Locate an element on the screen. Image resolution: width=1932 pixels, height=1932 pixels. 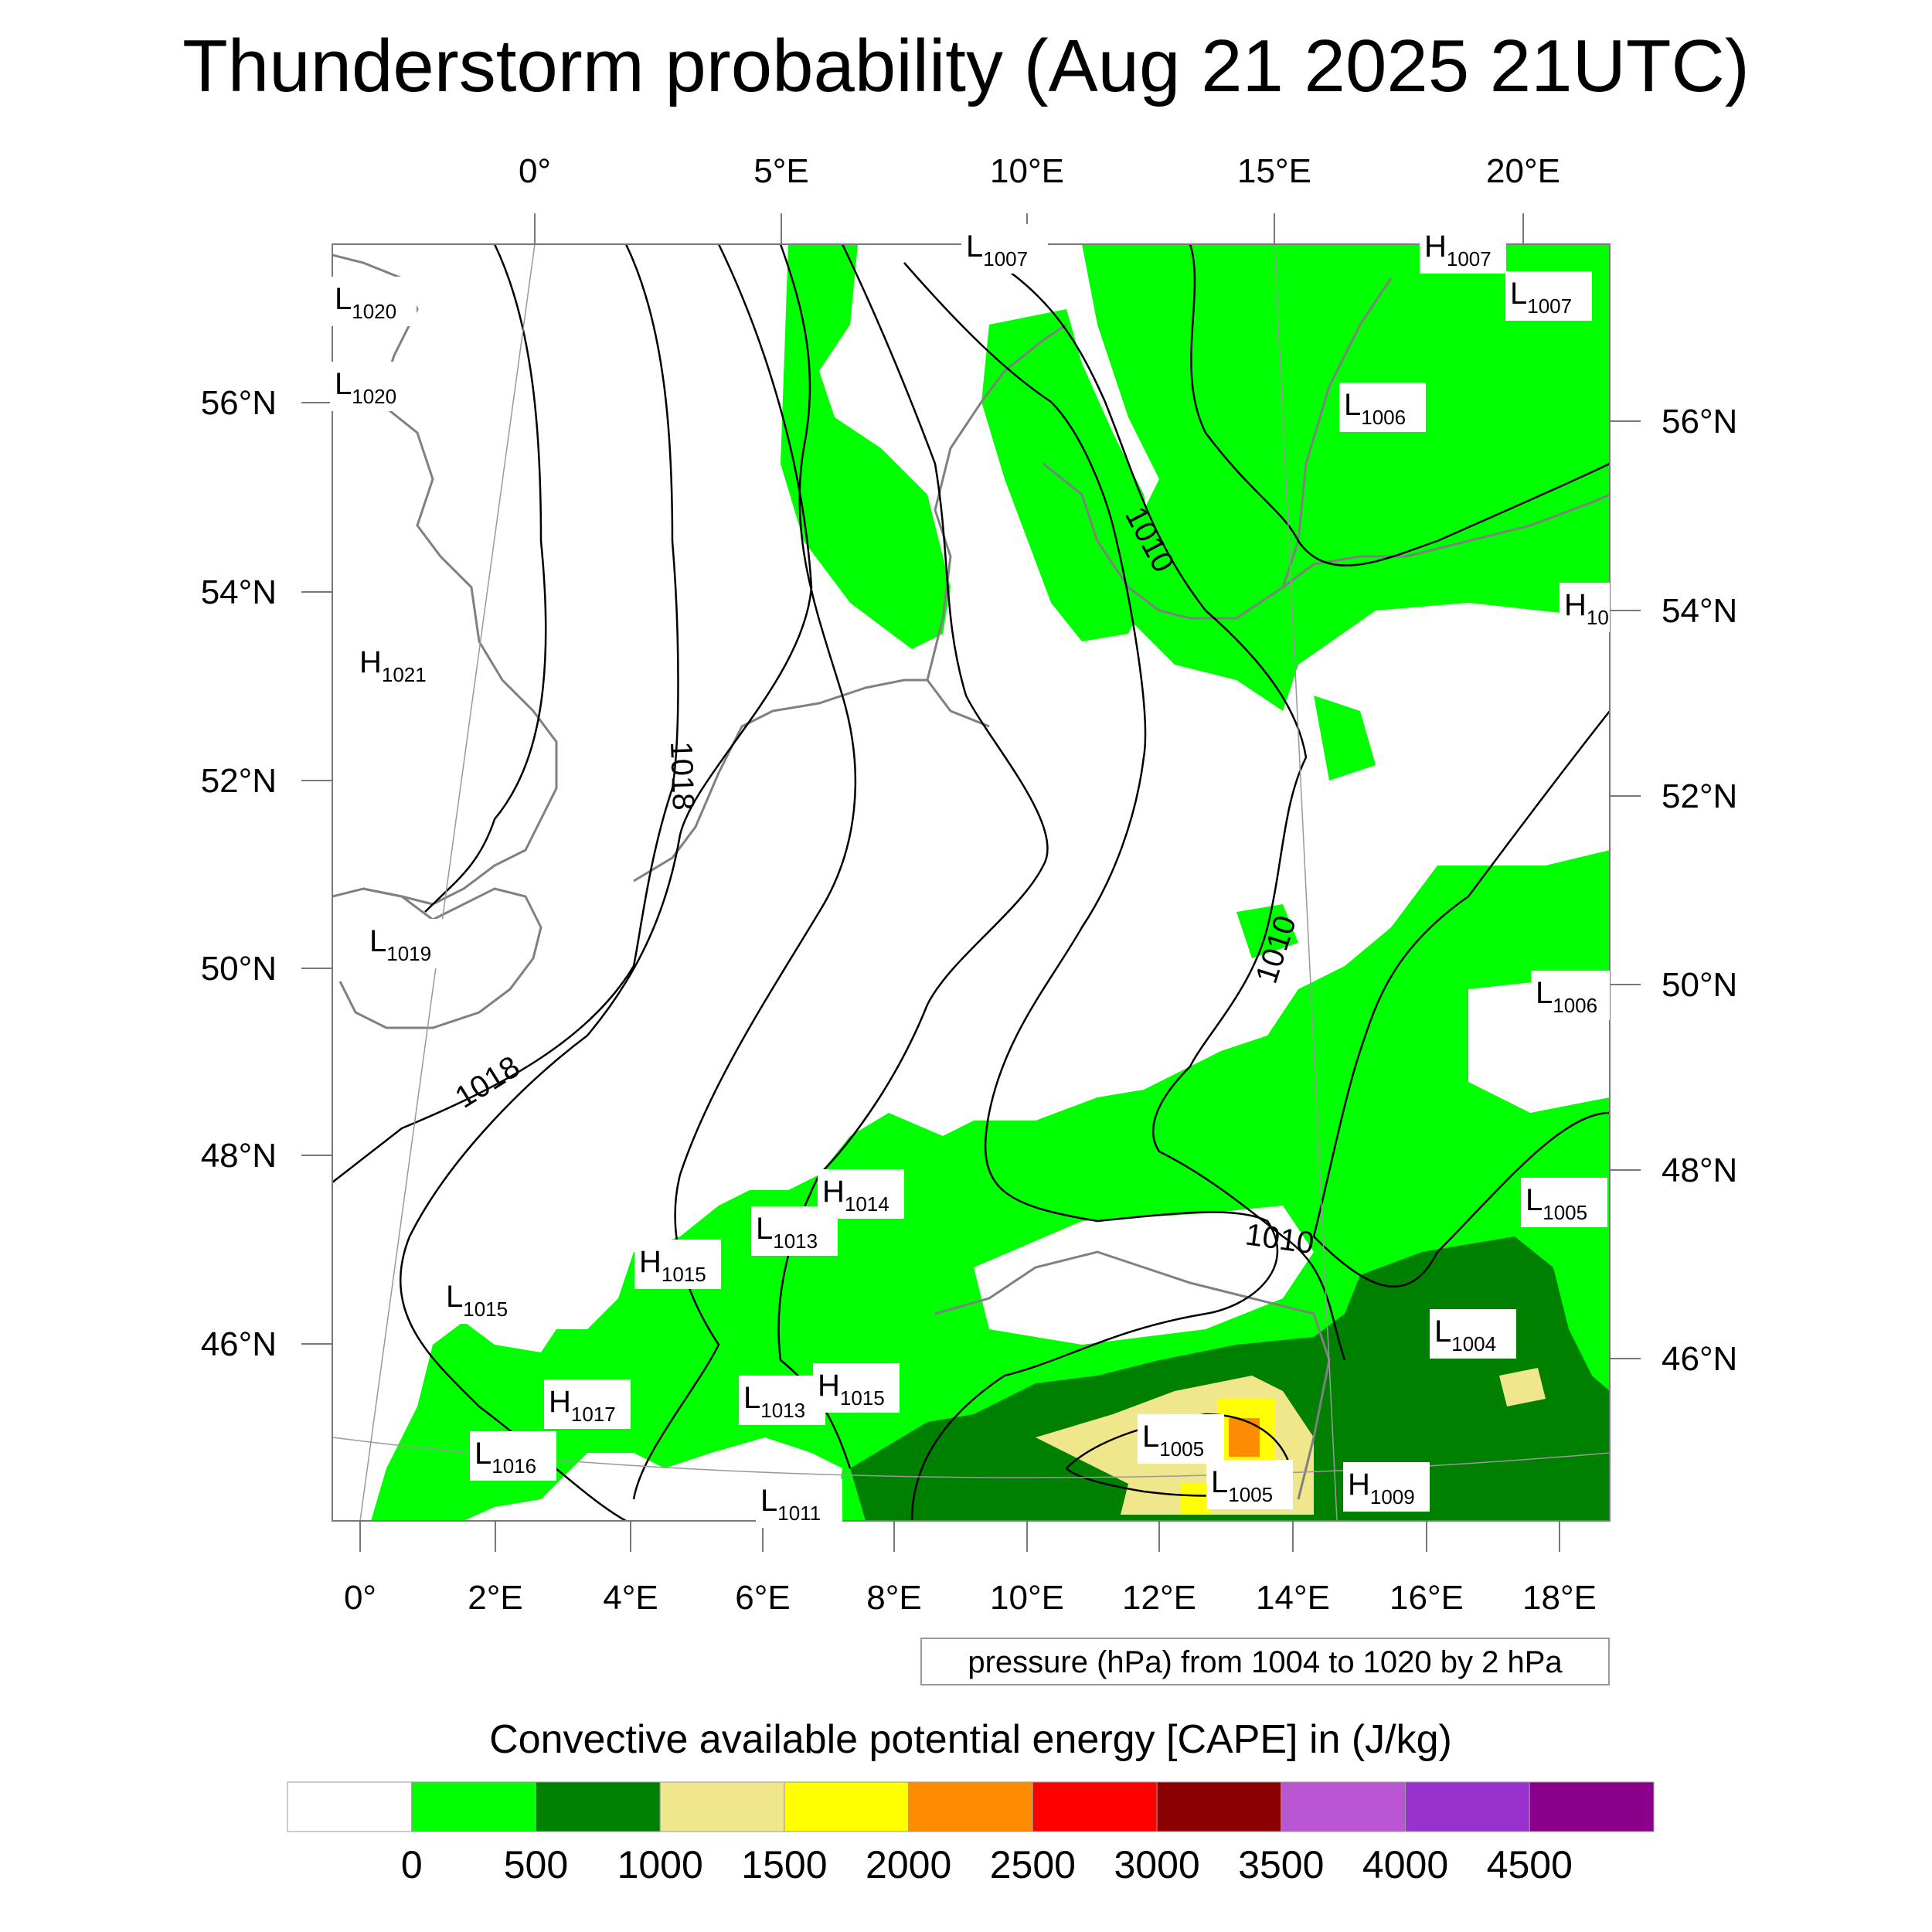
colorbar-label: 3500 is located at coordinates (1281, 1865).